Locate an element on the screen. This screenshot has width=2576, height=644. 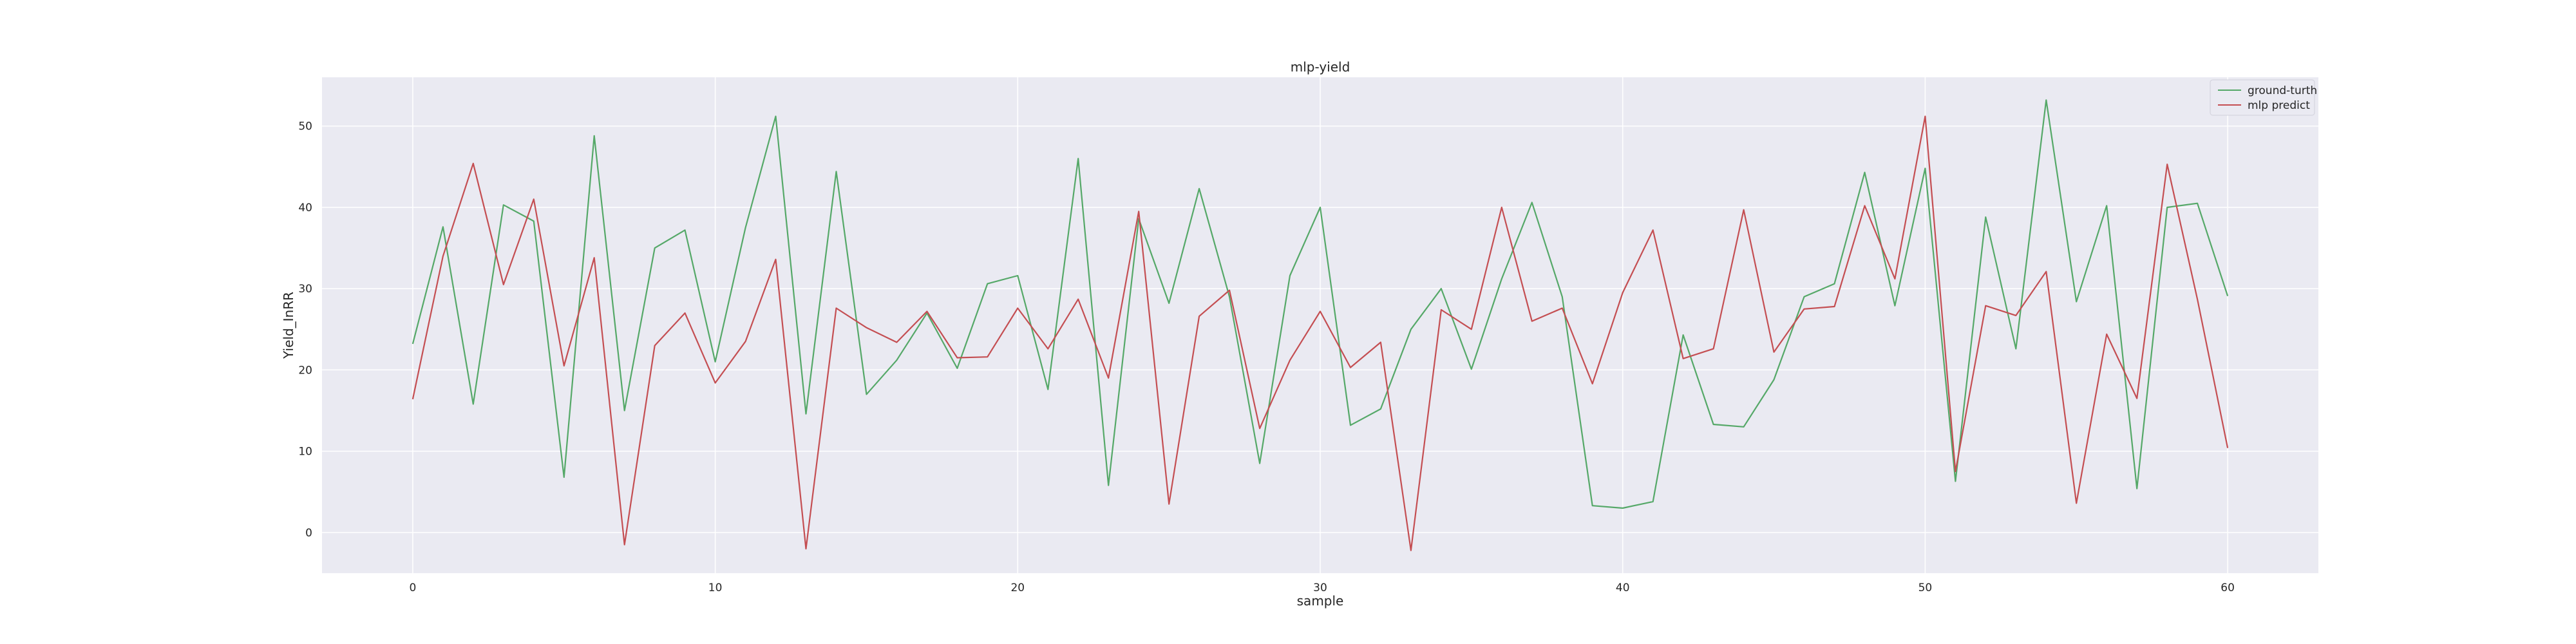
y-tick-label: 30 is located at coordinates (305, 289).